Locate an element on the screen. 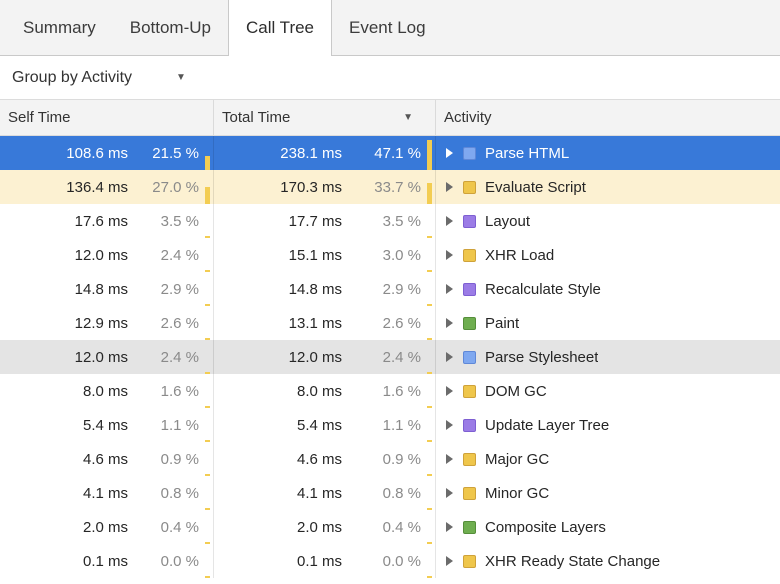 The height and width of the screenshot is (584, 780). total-time-cell: 17.7 ms 3.5 % is located at coordinates (325, 221).